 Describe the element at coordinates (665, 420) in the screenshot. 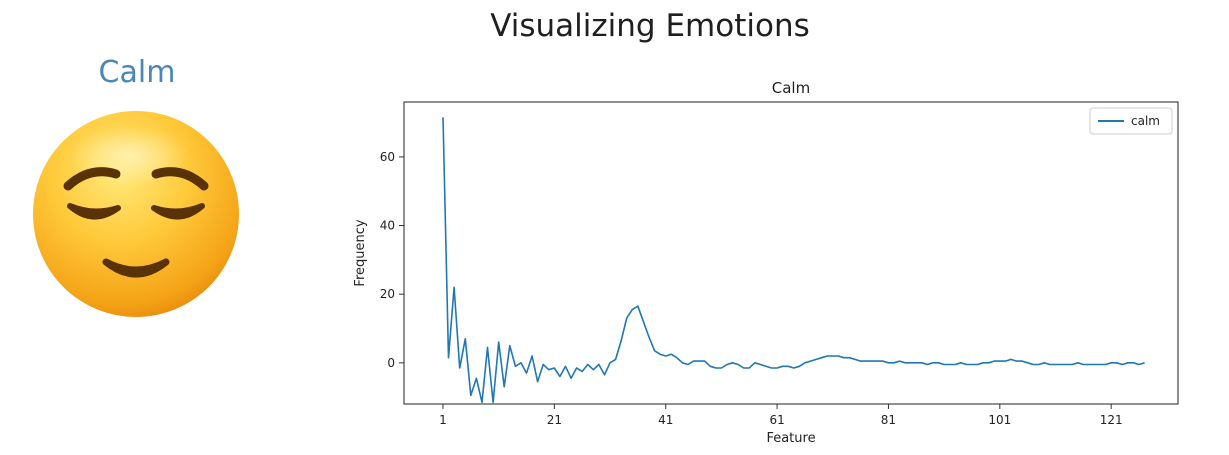

I see `x-tick-label: 41` at that location.